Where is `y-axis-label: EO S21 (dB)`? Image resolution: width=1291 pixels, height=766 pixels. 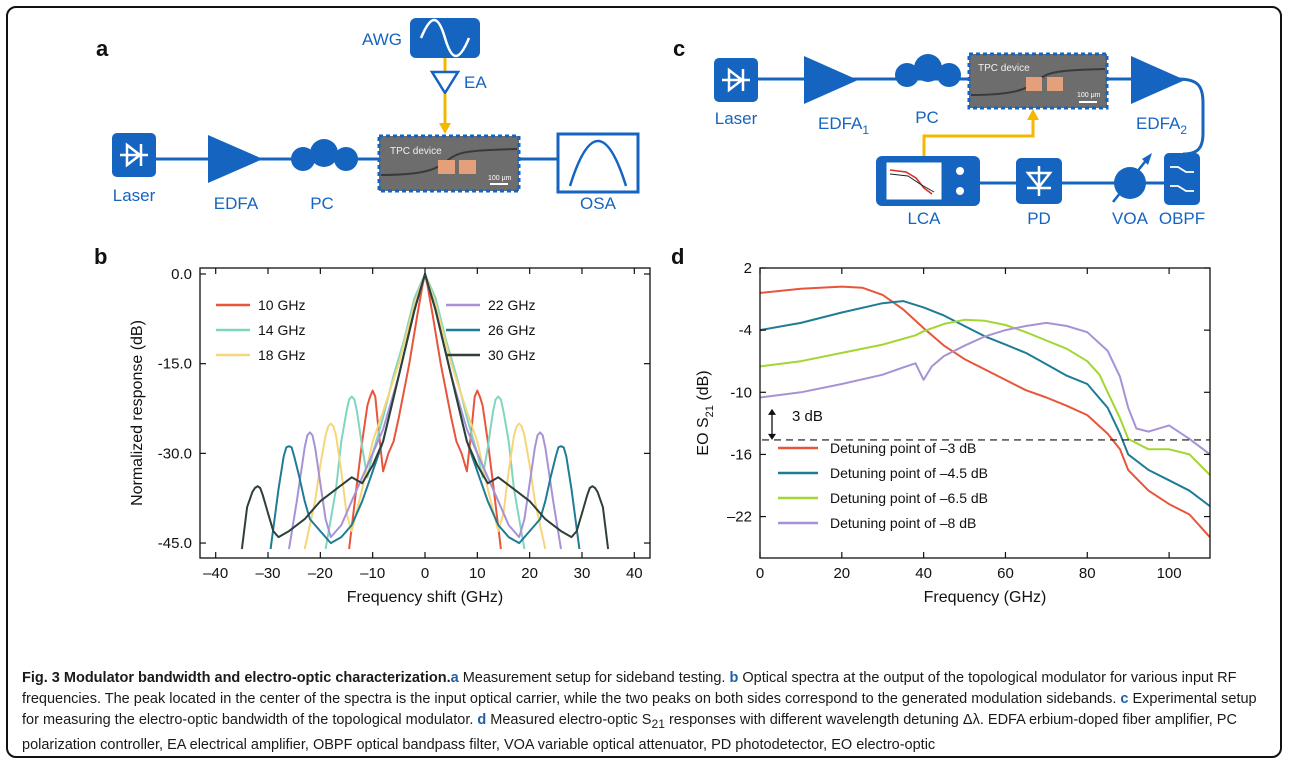 y-axis-label: EO S21 (dB) is located at coordinates (705, 412).